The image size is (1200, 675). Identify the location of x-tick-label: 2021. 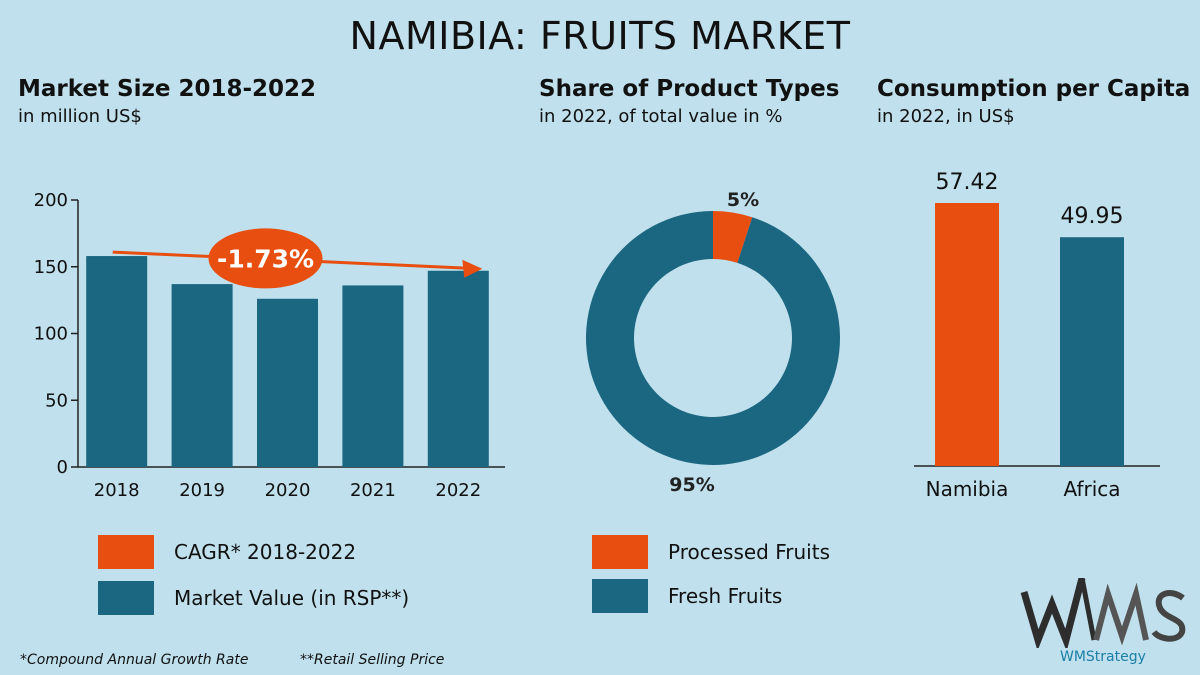
(373, 490).